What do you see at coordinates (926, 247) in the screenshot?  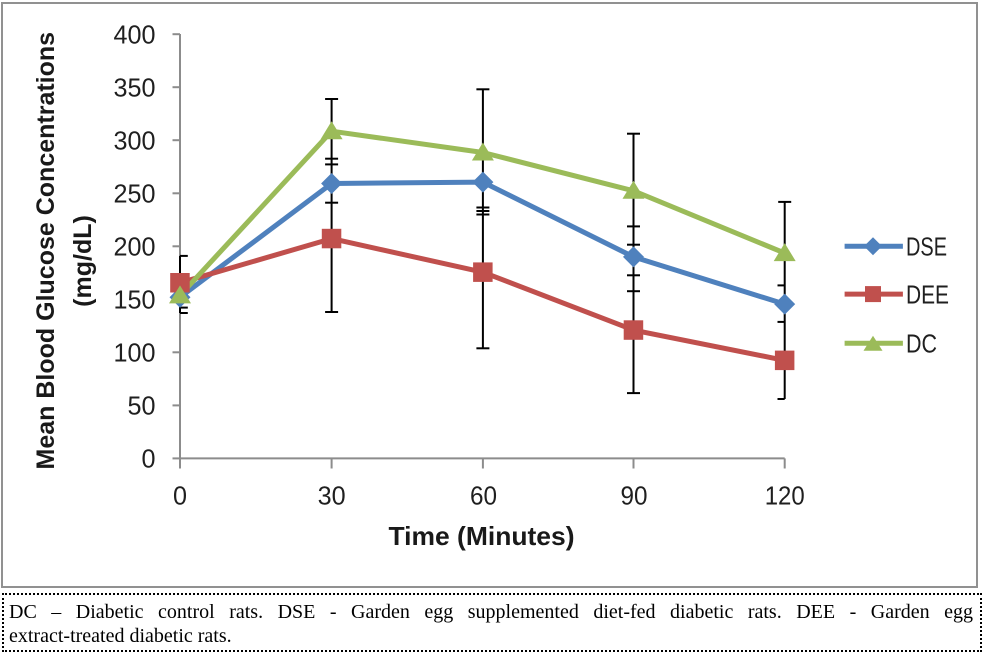 I see `svg-text: DSE` at bounding box center [926, 247].